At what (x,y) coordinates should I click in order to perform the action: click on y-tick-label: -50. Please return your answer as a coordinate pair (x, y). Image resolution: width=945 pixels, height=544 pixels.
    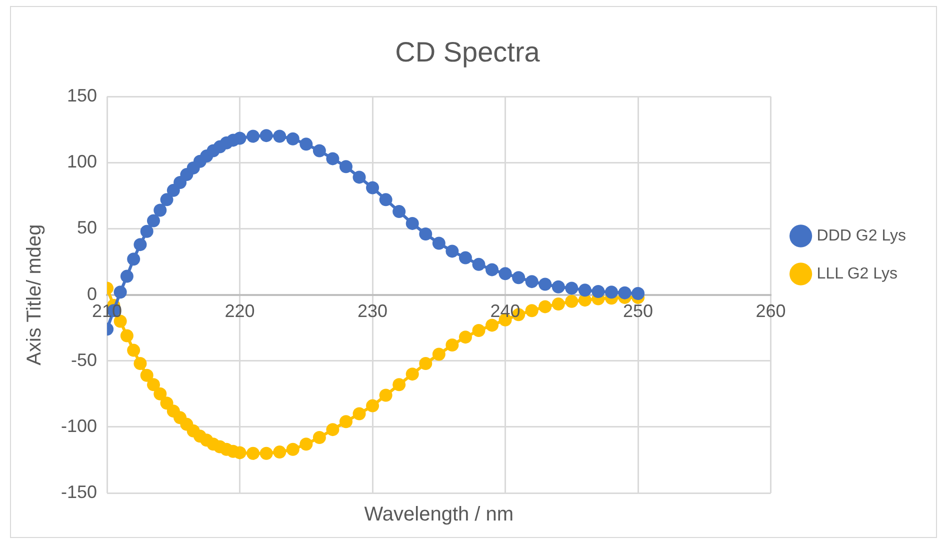
    Looking at the image, I should click on (84, 360).